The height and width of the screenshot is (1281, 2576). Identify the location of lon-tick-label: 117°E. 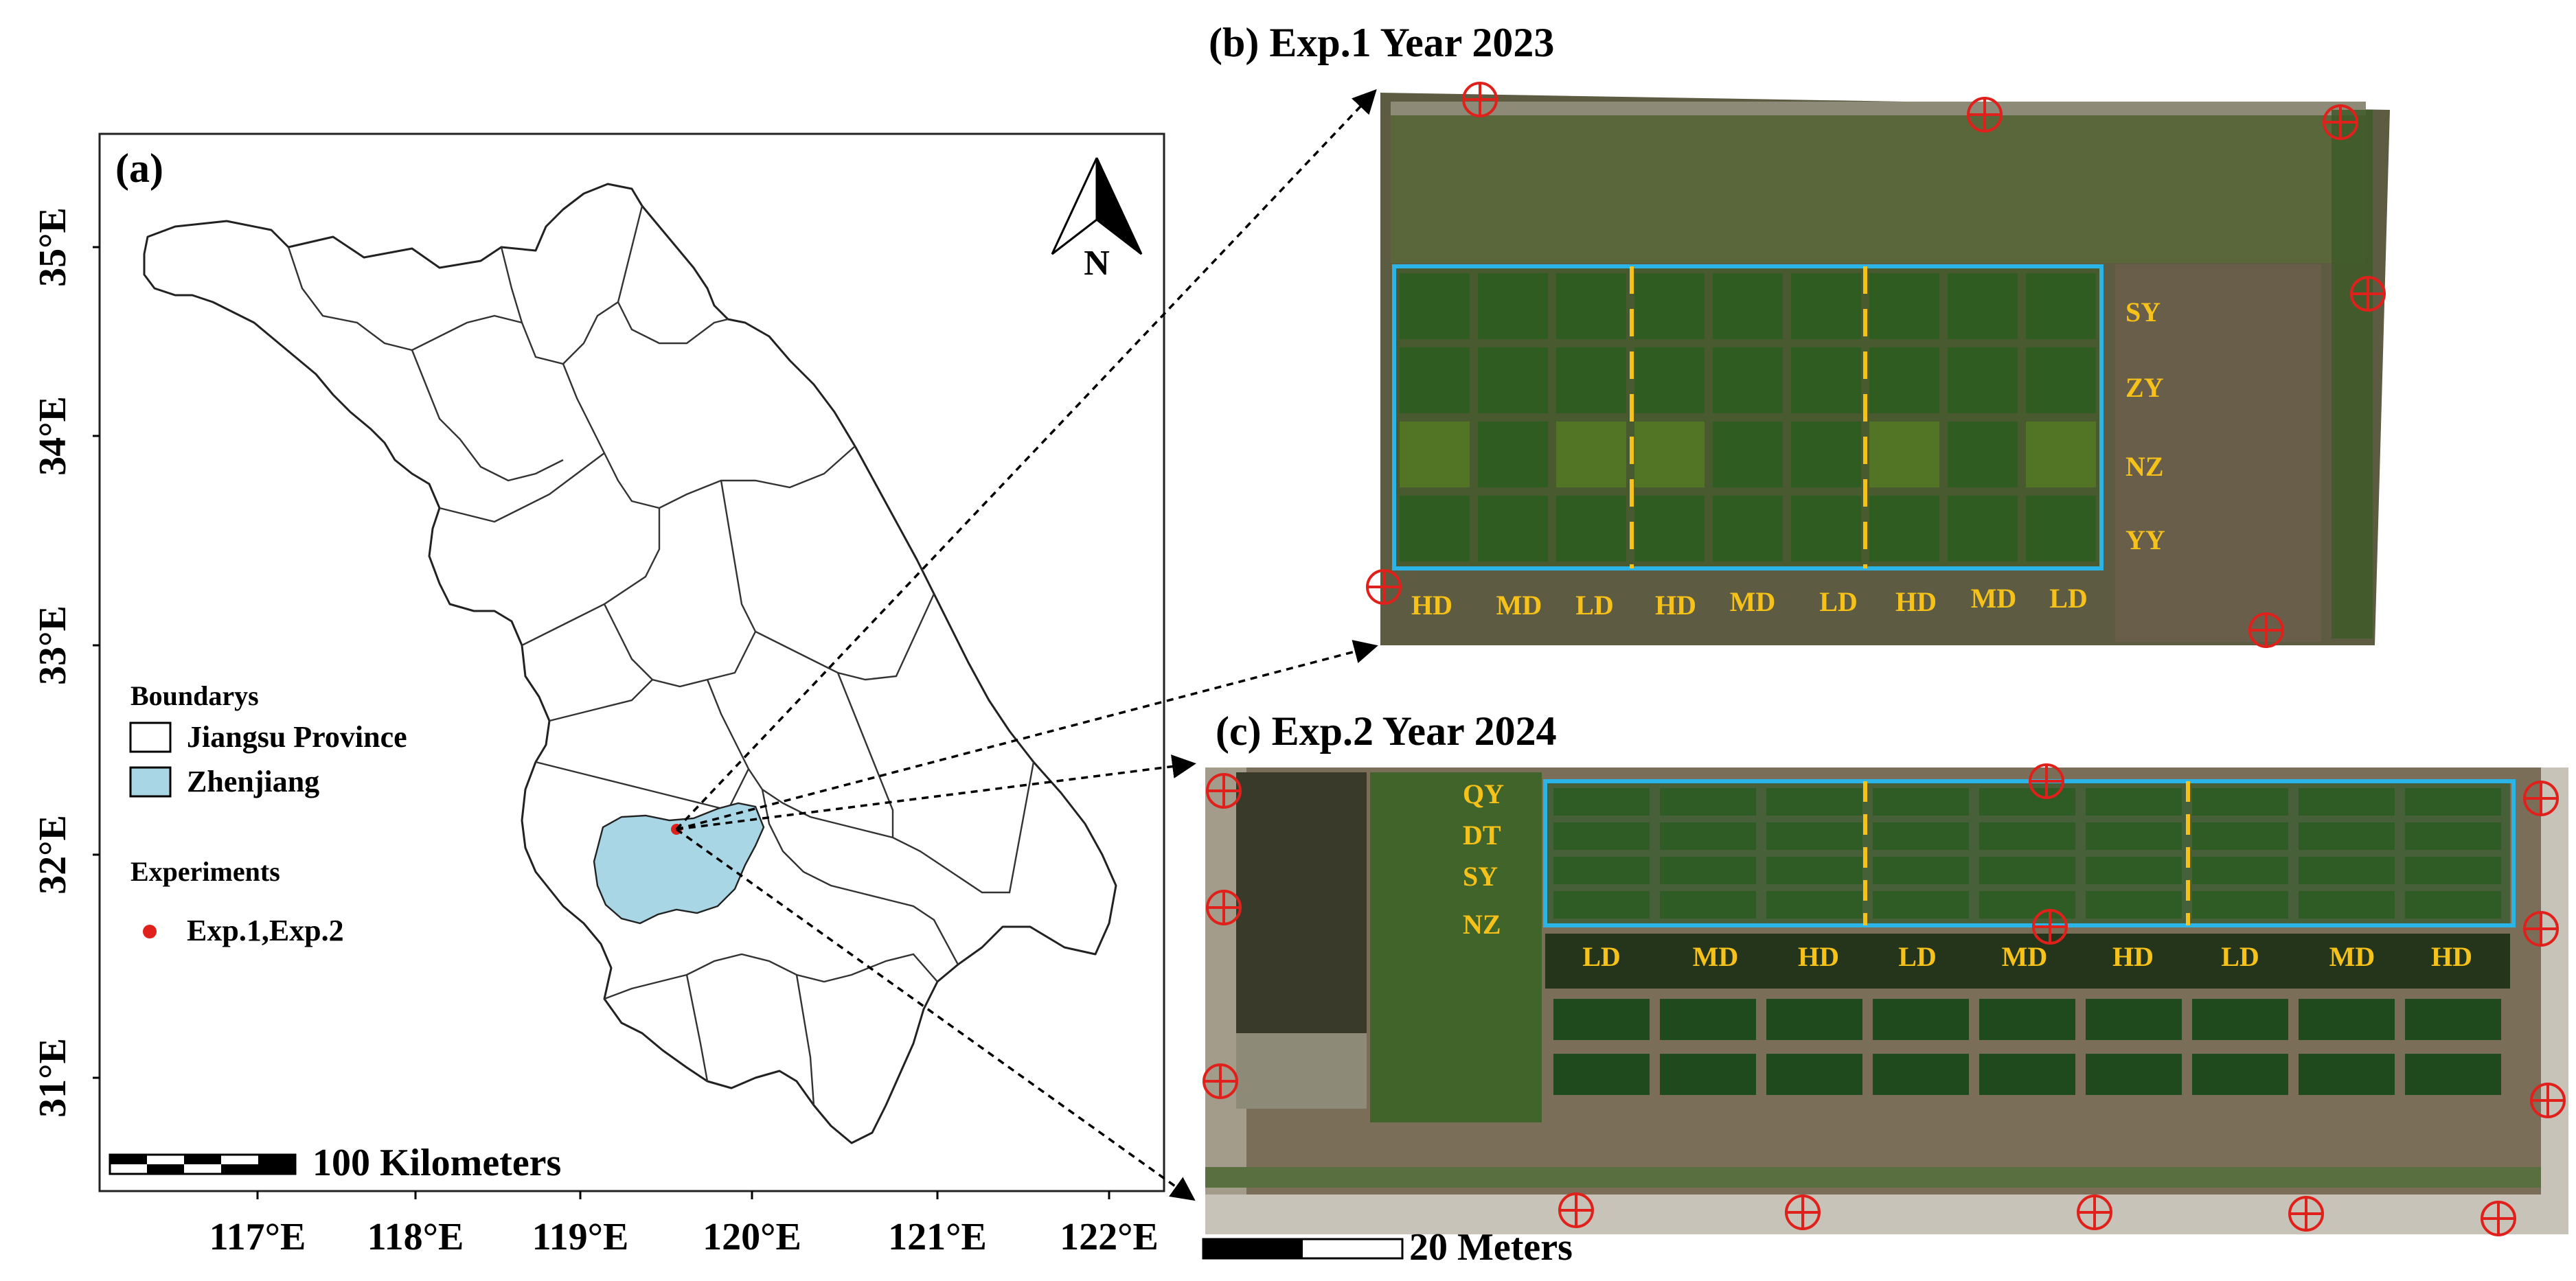
(257, 1237).